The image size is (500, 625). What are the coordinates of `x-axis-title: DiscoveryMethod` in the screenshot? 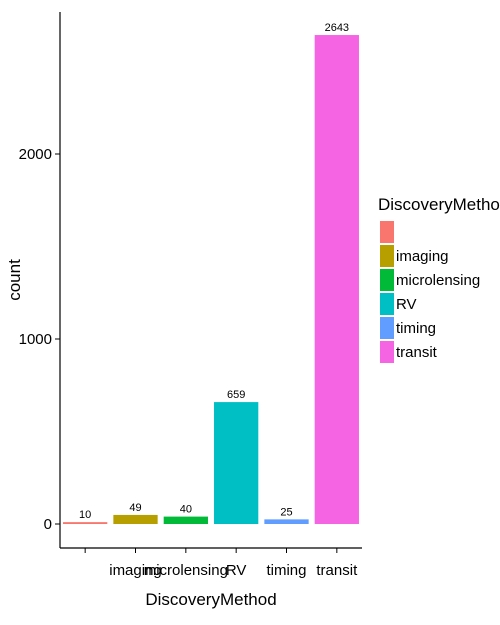 It's located at (210, 599).